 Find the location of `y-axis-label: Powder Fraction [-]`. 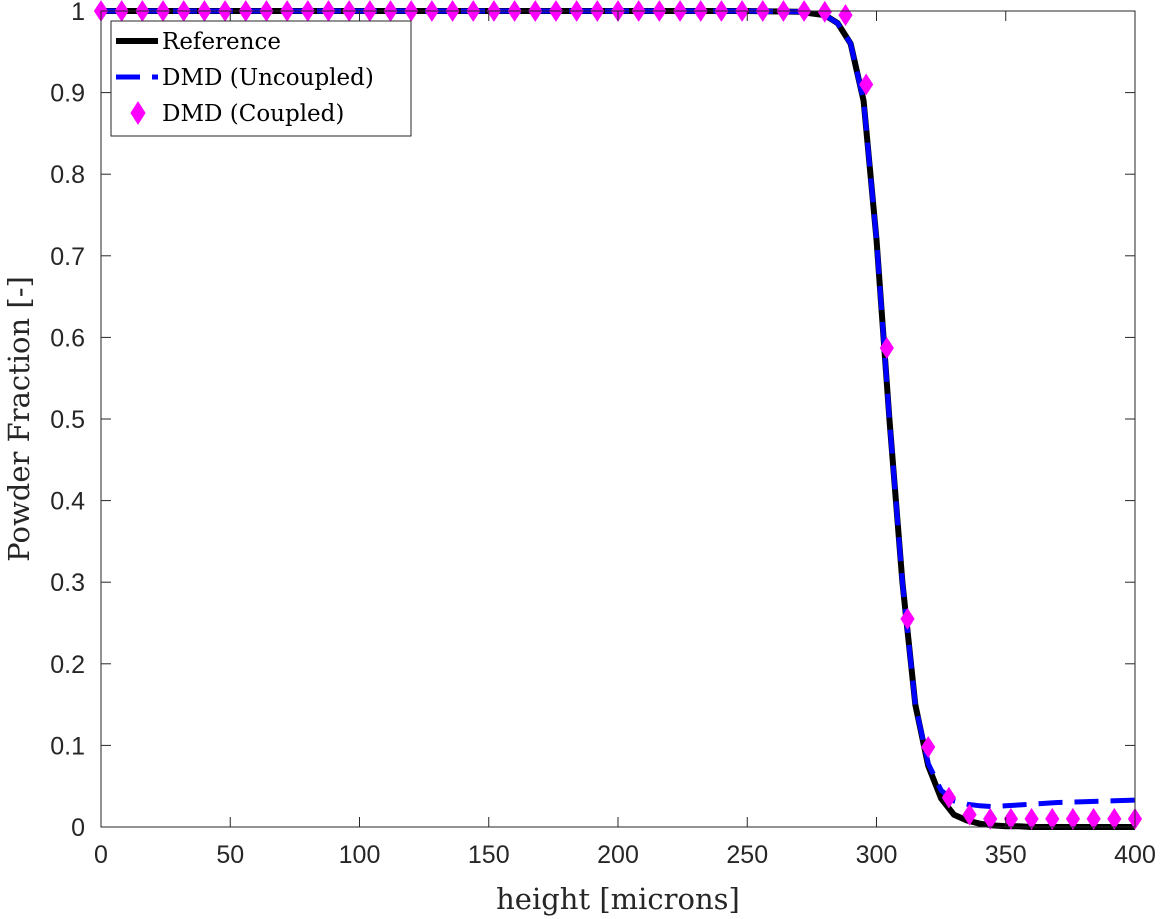

y-axis-label: Powder Fraction [-] is located at coordinates (19, 419).